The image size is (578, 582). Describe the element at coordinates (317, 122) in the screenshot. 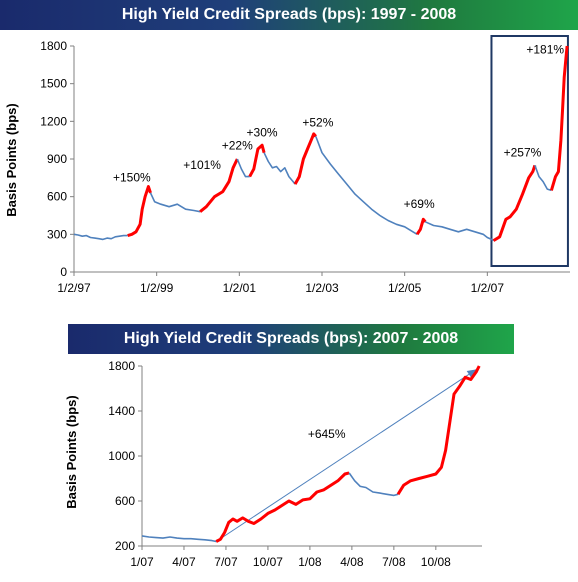

I see `annotation-label: +52%` at that location.